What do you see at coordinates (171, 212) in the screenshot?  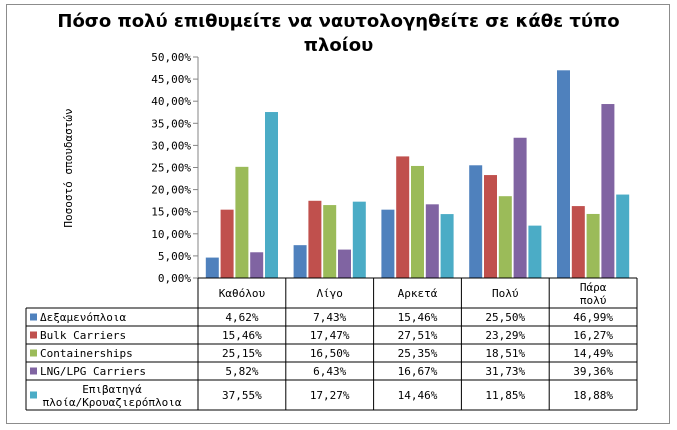 I see `y-tick-label: 15,00%` at bounding box center [171, 212].